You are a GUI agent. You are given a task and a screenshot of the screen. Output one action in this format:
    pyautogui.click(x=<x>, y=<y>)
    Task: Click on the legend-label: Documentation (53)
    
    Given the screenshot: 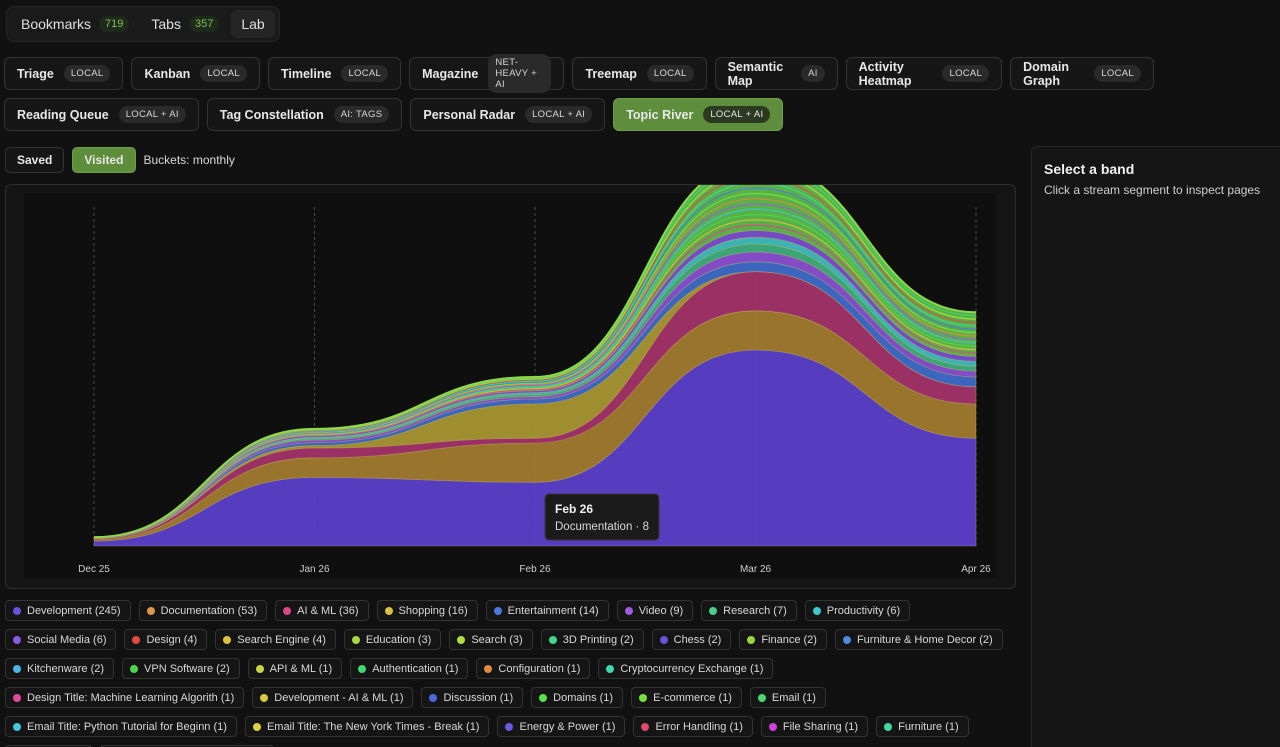 What is the action you would take?
    pyautogui.click(x=209, y=610)
    